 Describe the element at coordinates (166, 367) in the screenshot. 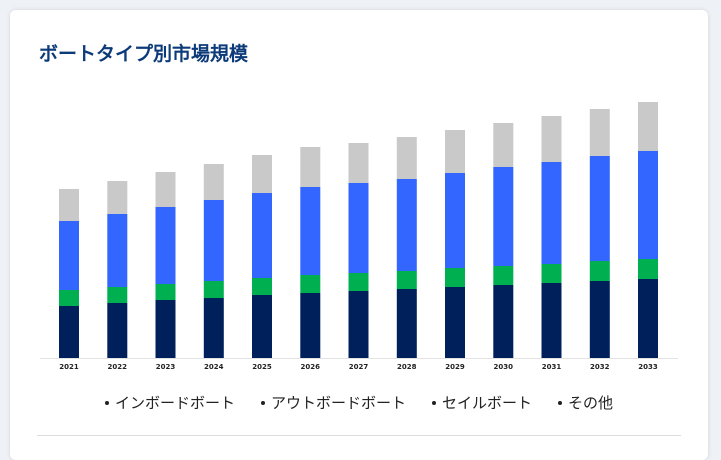

I see `x-tick-label: 2023` at that location.